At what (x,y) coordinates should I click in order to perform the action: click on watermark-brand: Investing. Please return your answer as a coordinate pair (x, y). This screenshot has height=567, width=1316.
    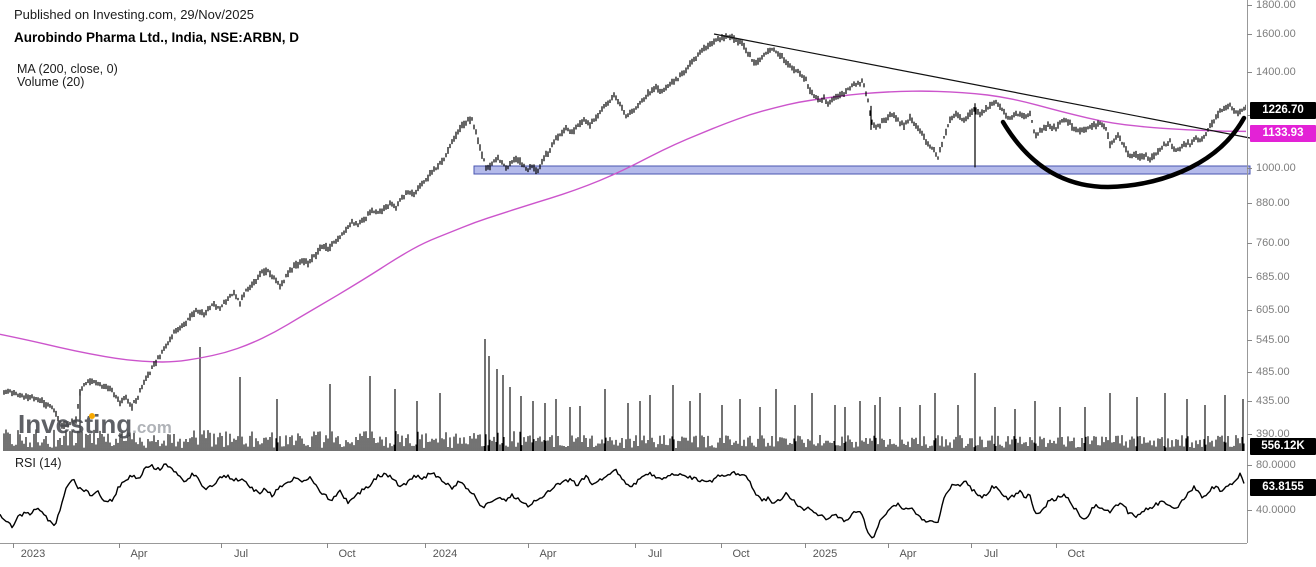
    Looking at the image, I should click on (75, 424).